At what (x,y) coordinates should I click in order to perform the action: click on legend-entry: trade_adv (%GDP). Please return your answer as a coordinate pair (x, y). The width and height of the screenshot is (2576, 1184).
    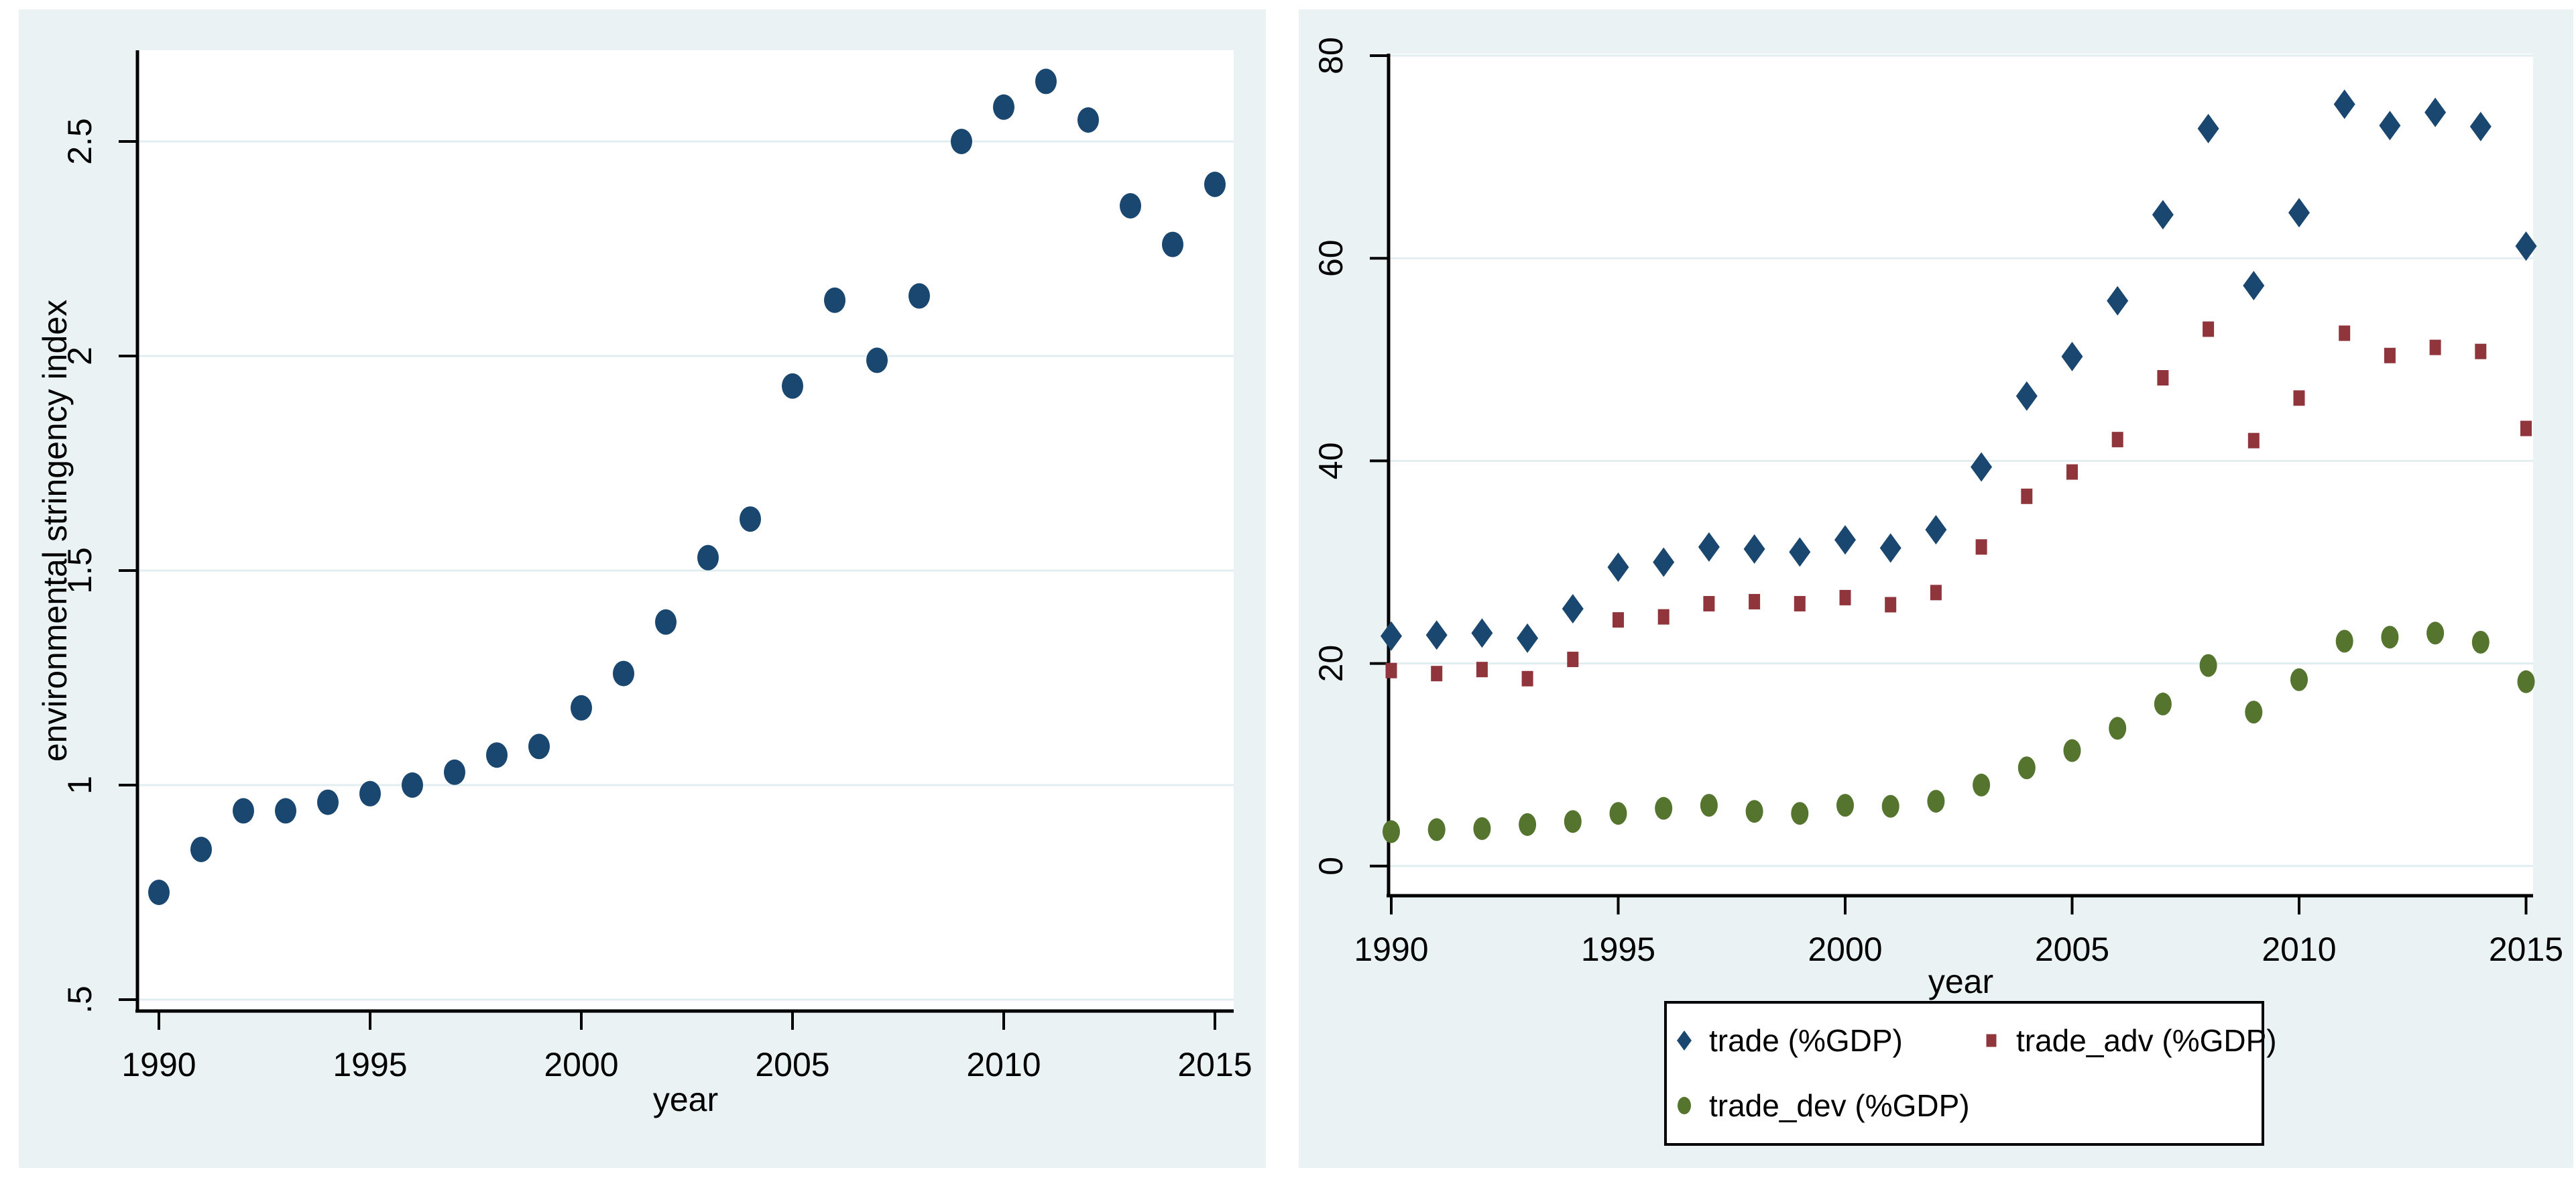
    Looking at the image, I should click on (2131, 1040).